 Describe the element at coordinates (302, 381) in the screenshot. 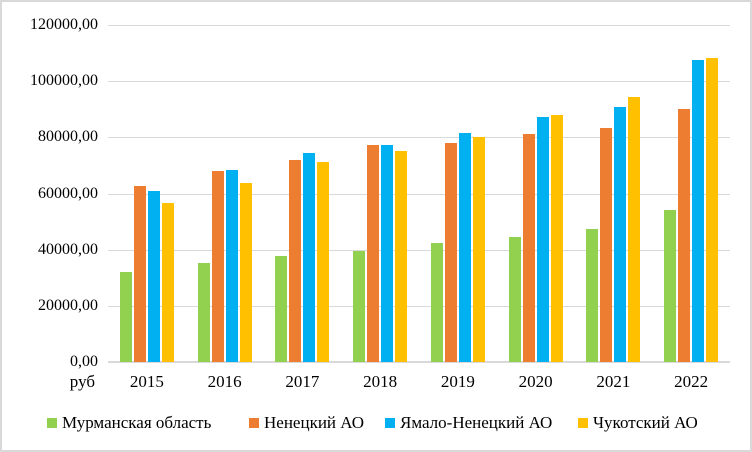

I see `x-tick-label: 2017` at that location.